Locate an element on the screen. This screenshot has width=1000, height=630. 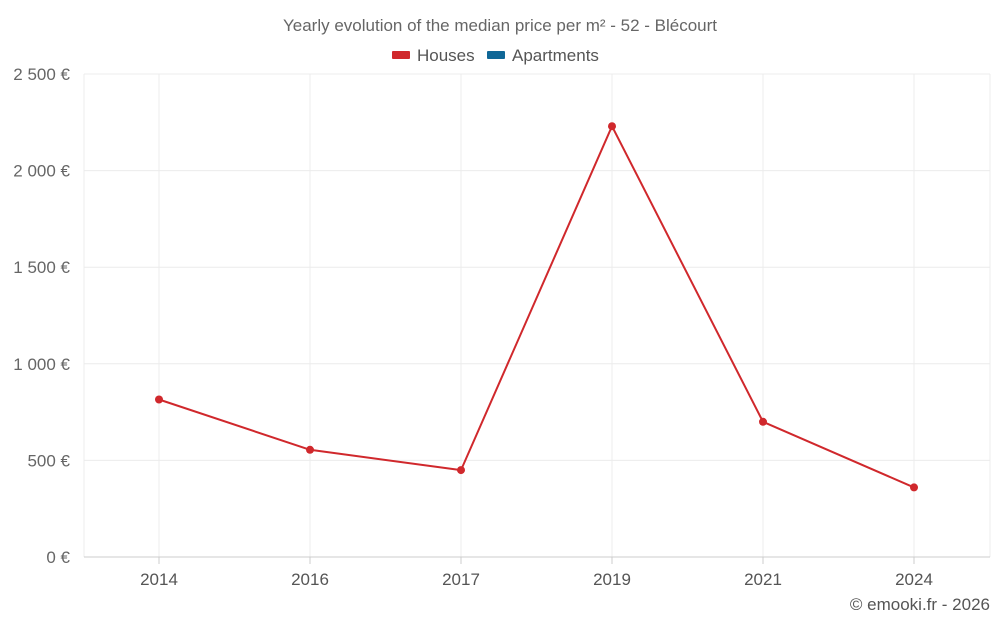
legend-item-houses: Houses is located at coordinates (433, 55).